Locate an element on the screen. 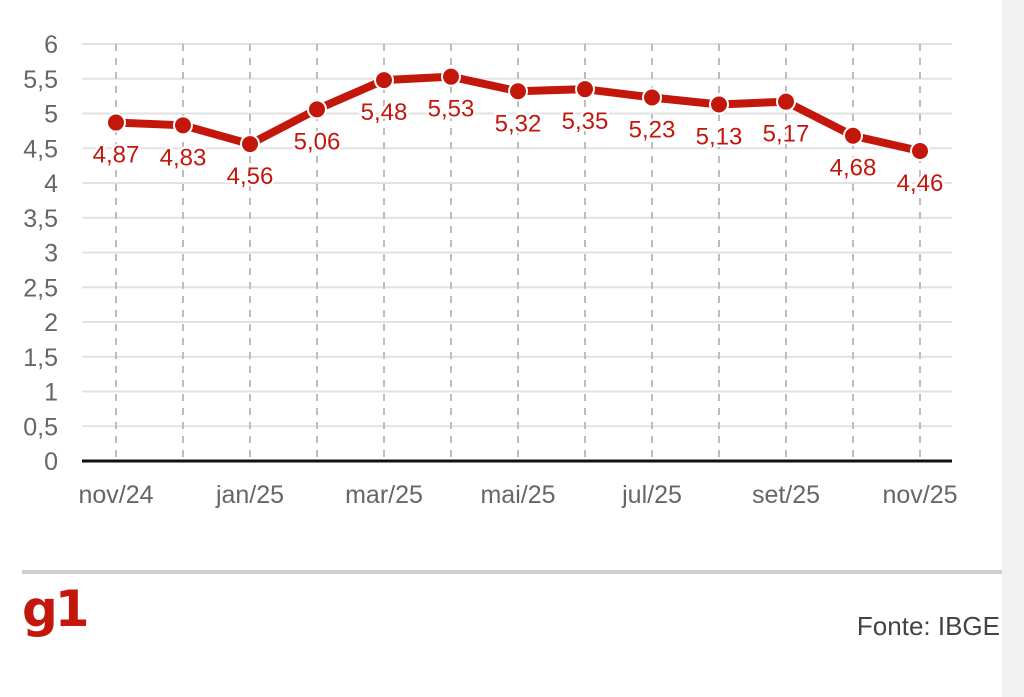 The image size is (1024, 697). data-label: 4,56 is located at coordinates (250, 176).